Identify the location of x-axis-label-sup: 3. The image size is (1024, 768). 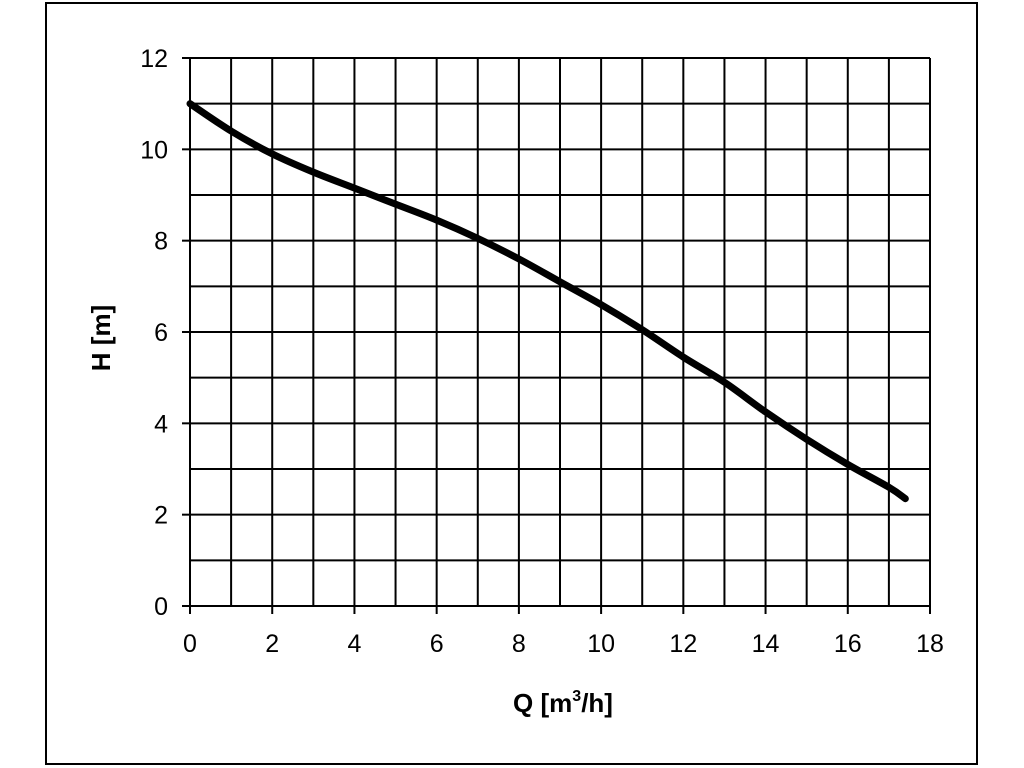
(576, 696).